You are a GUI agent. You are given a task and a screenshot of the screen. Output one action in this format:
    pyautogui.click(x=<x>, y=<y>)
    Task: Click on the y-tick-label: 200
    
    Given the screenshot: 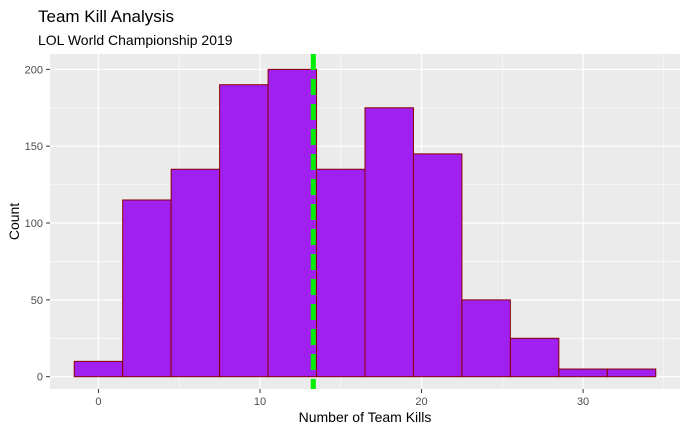 What is the action you would take?
    pyautogui.click(x=34, y=70)
    